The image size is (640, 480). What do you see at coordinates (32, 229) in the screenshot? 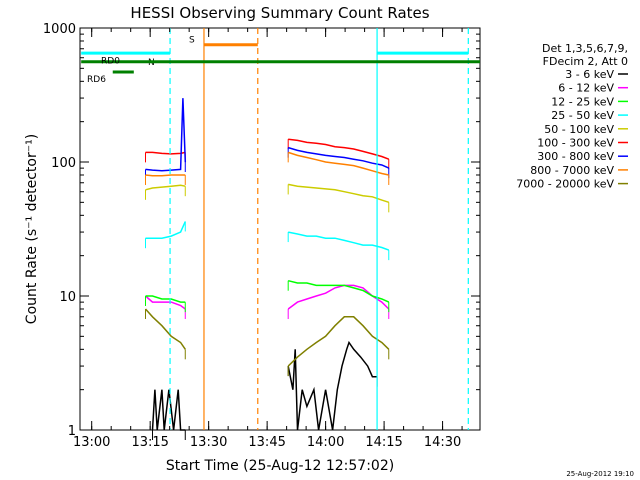
I see `y-axis-label: Count Rate (s⁻¹ detector⁻¹)` at bounding box center [32, 229].